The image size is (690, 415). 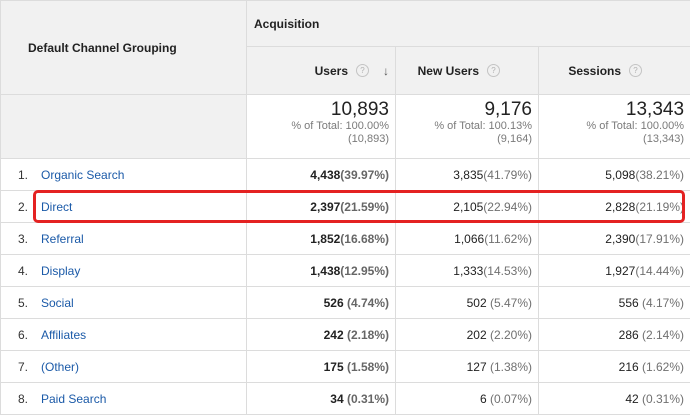 I want to click on new-users-cell: 3,835(41.79%), so click(x=467, y=174).